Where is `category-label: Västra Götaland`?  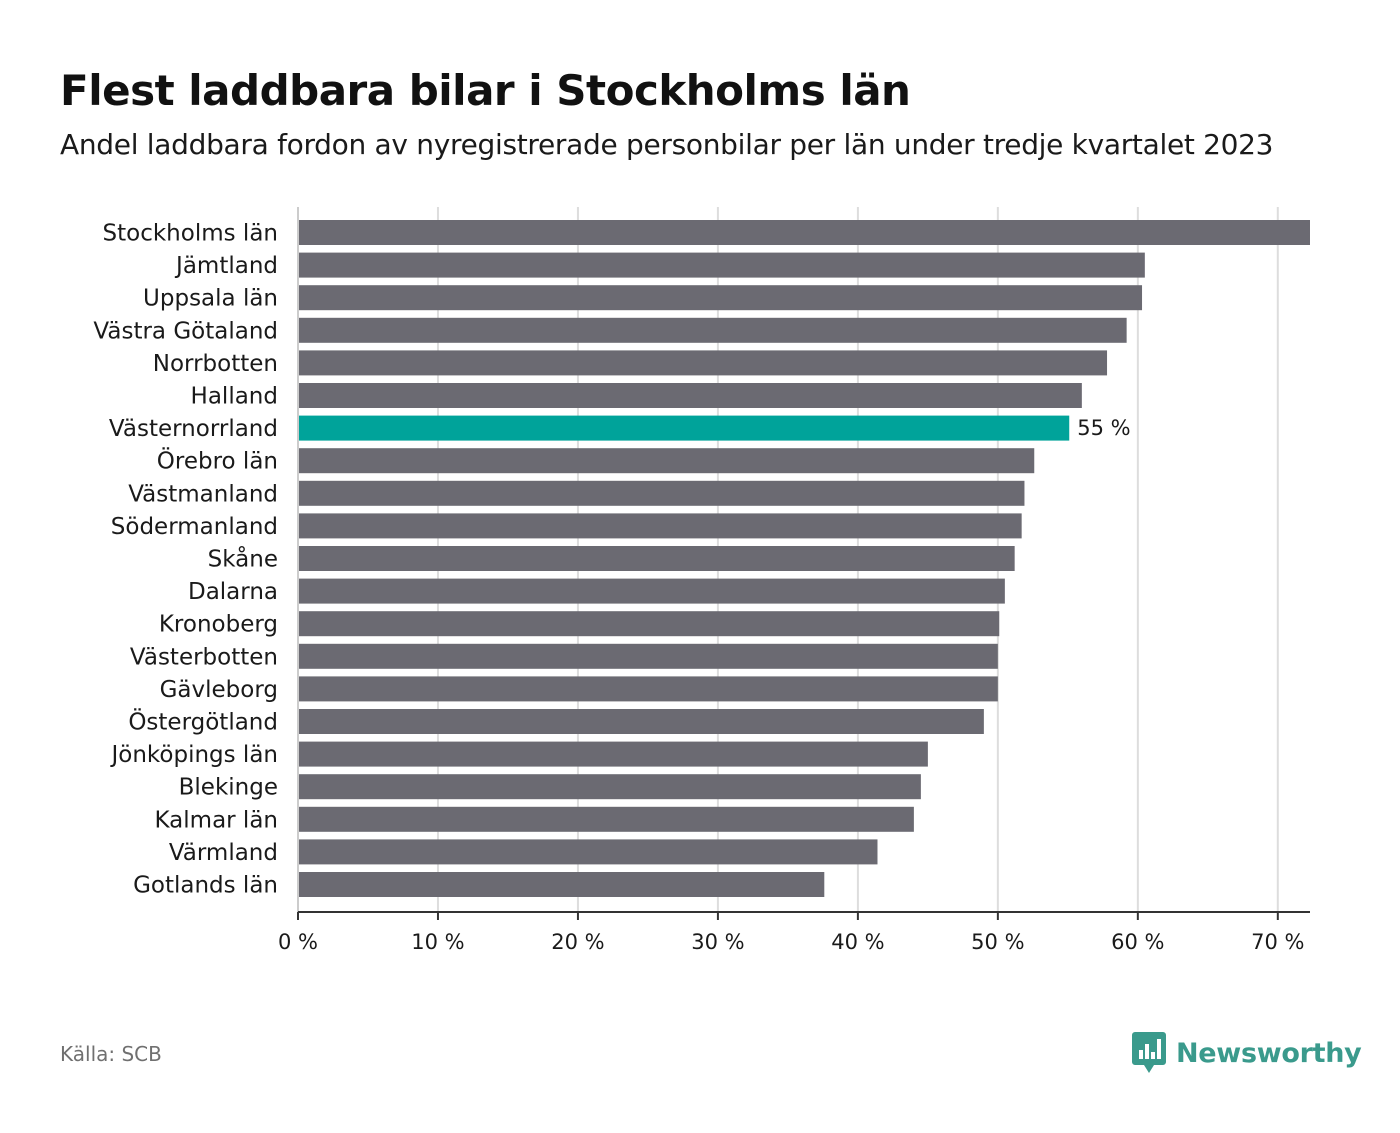 category-label: Västra Götaland is located at coordinates (185, 331).